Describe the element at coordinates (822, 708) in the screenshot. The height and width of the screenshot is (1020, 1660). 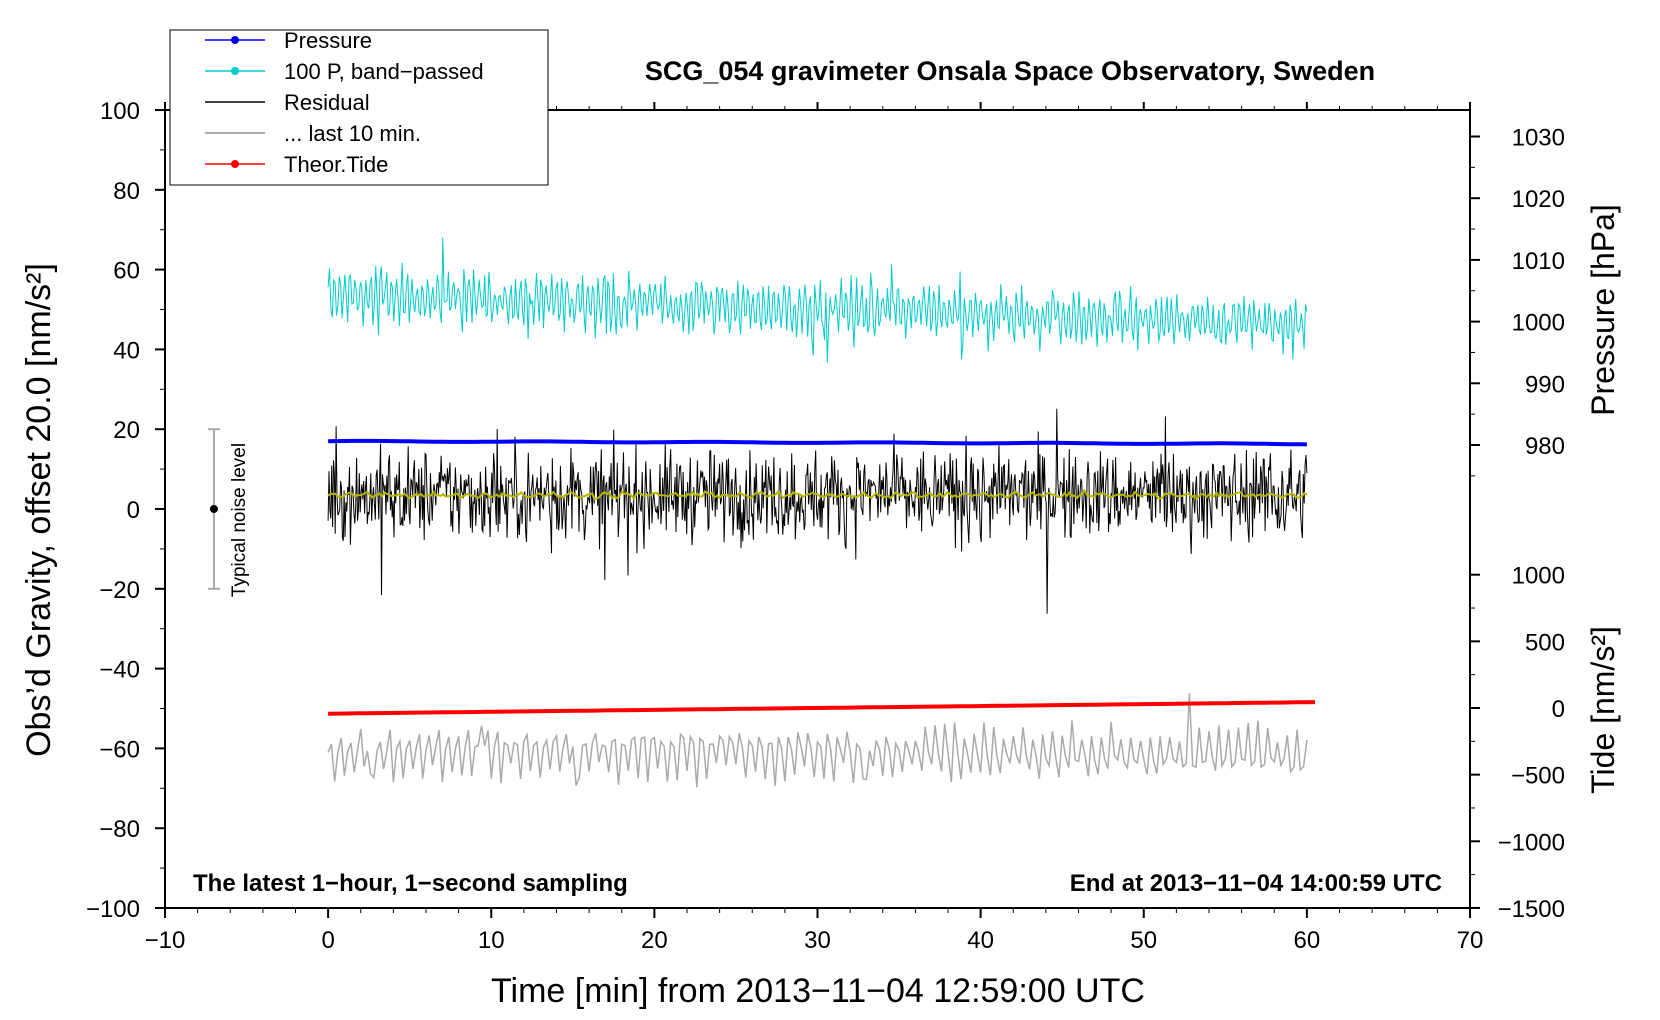
I see `series-theoretical-tide` at that location.